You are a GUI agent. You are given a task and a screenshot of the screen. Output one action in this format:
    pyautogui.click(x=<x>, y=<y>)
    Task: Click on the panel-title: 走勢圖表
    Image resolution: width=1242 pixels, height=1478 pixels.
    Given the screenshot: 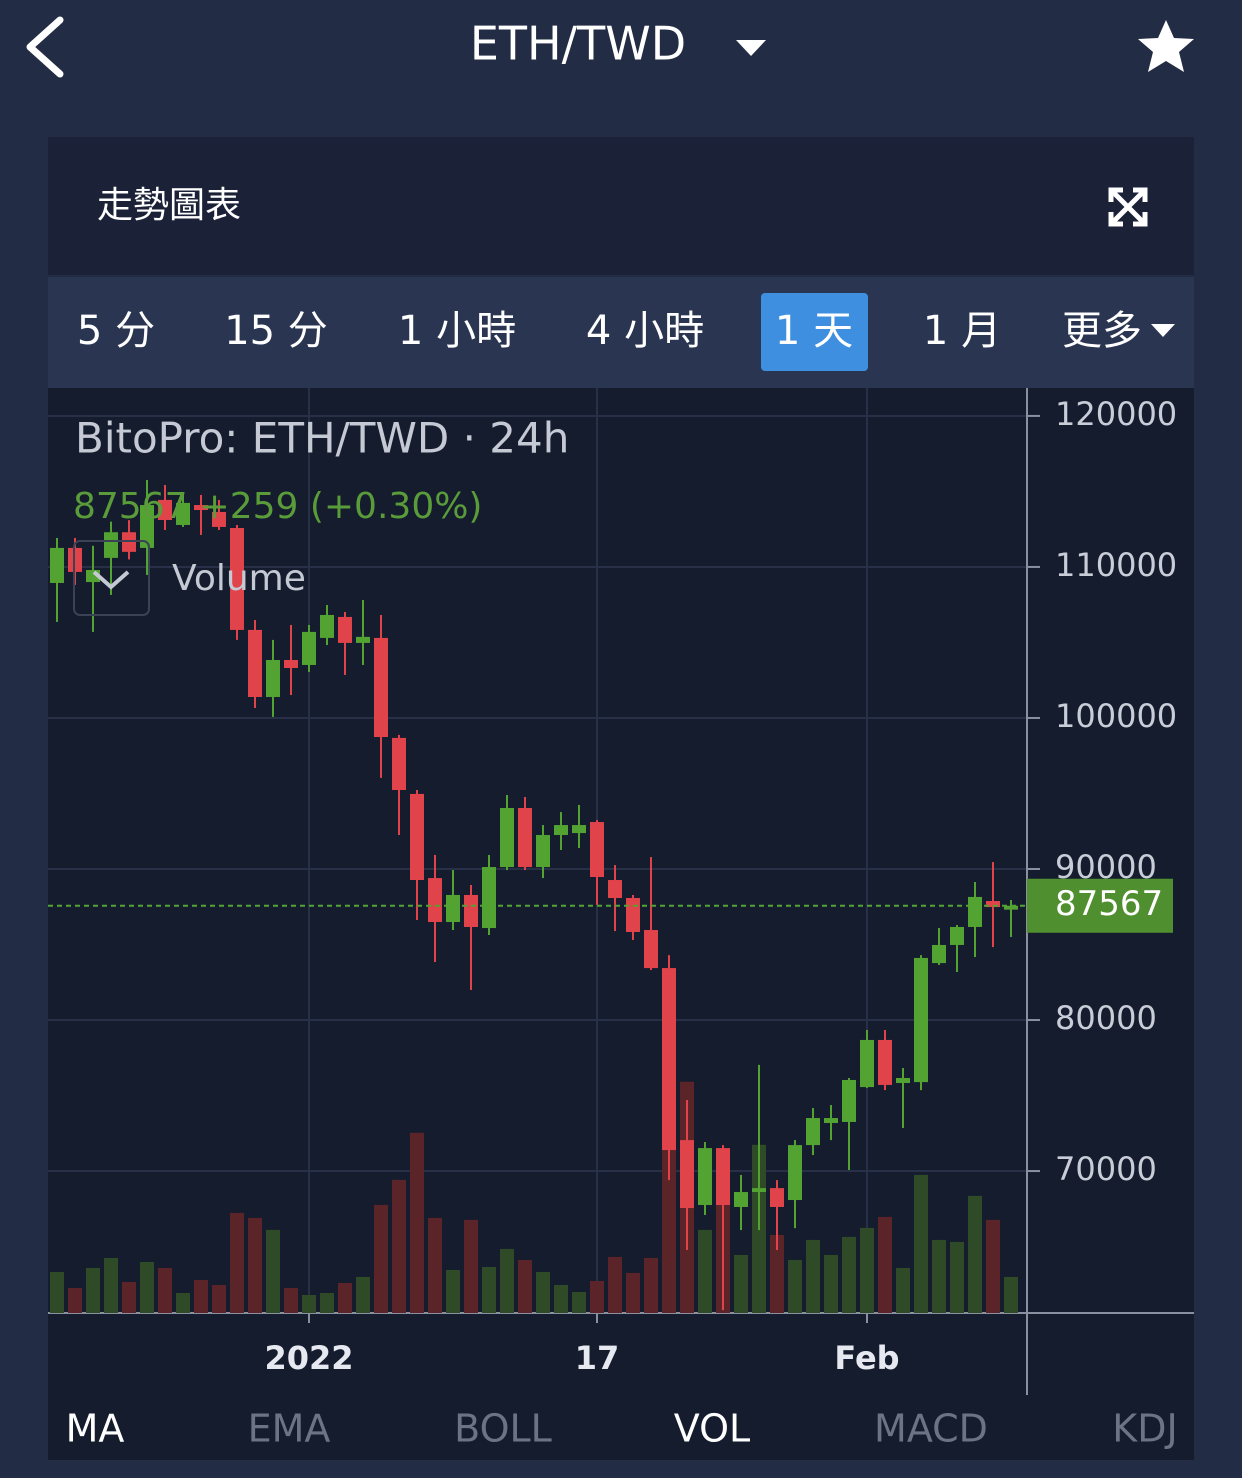 What is the action you would take?
    pyautogui.click(x=169, y=205)
    